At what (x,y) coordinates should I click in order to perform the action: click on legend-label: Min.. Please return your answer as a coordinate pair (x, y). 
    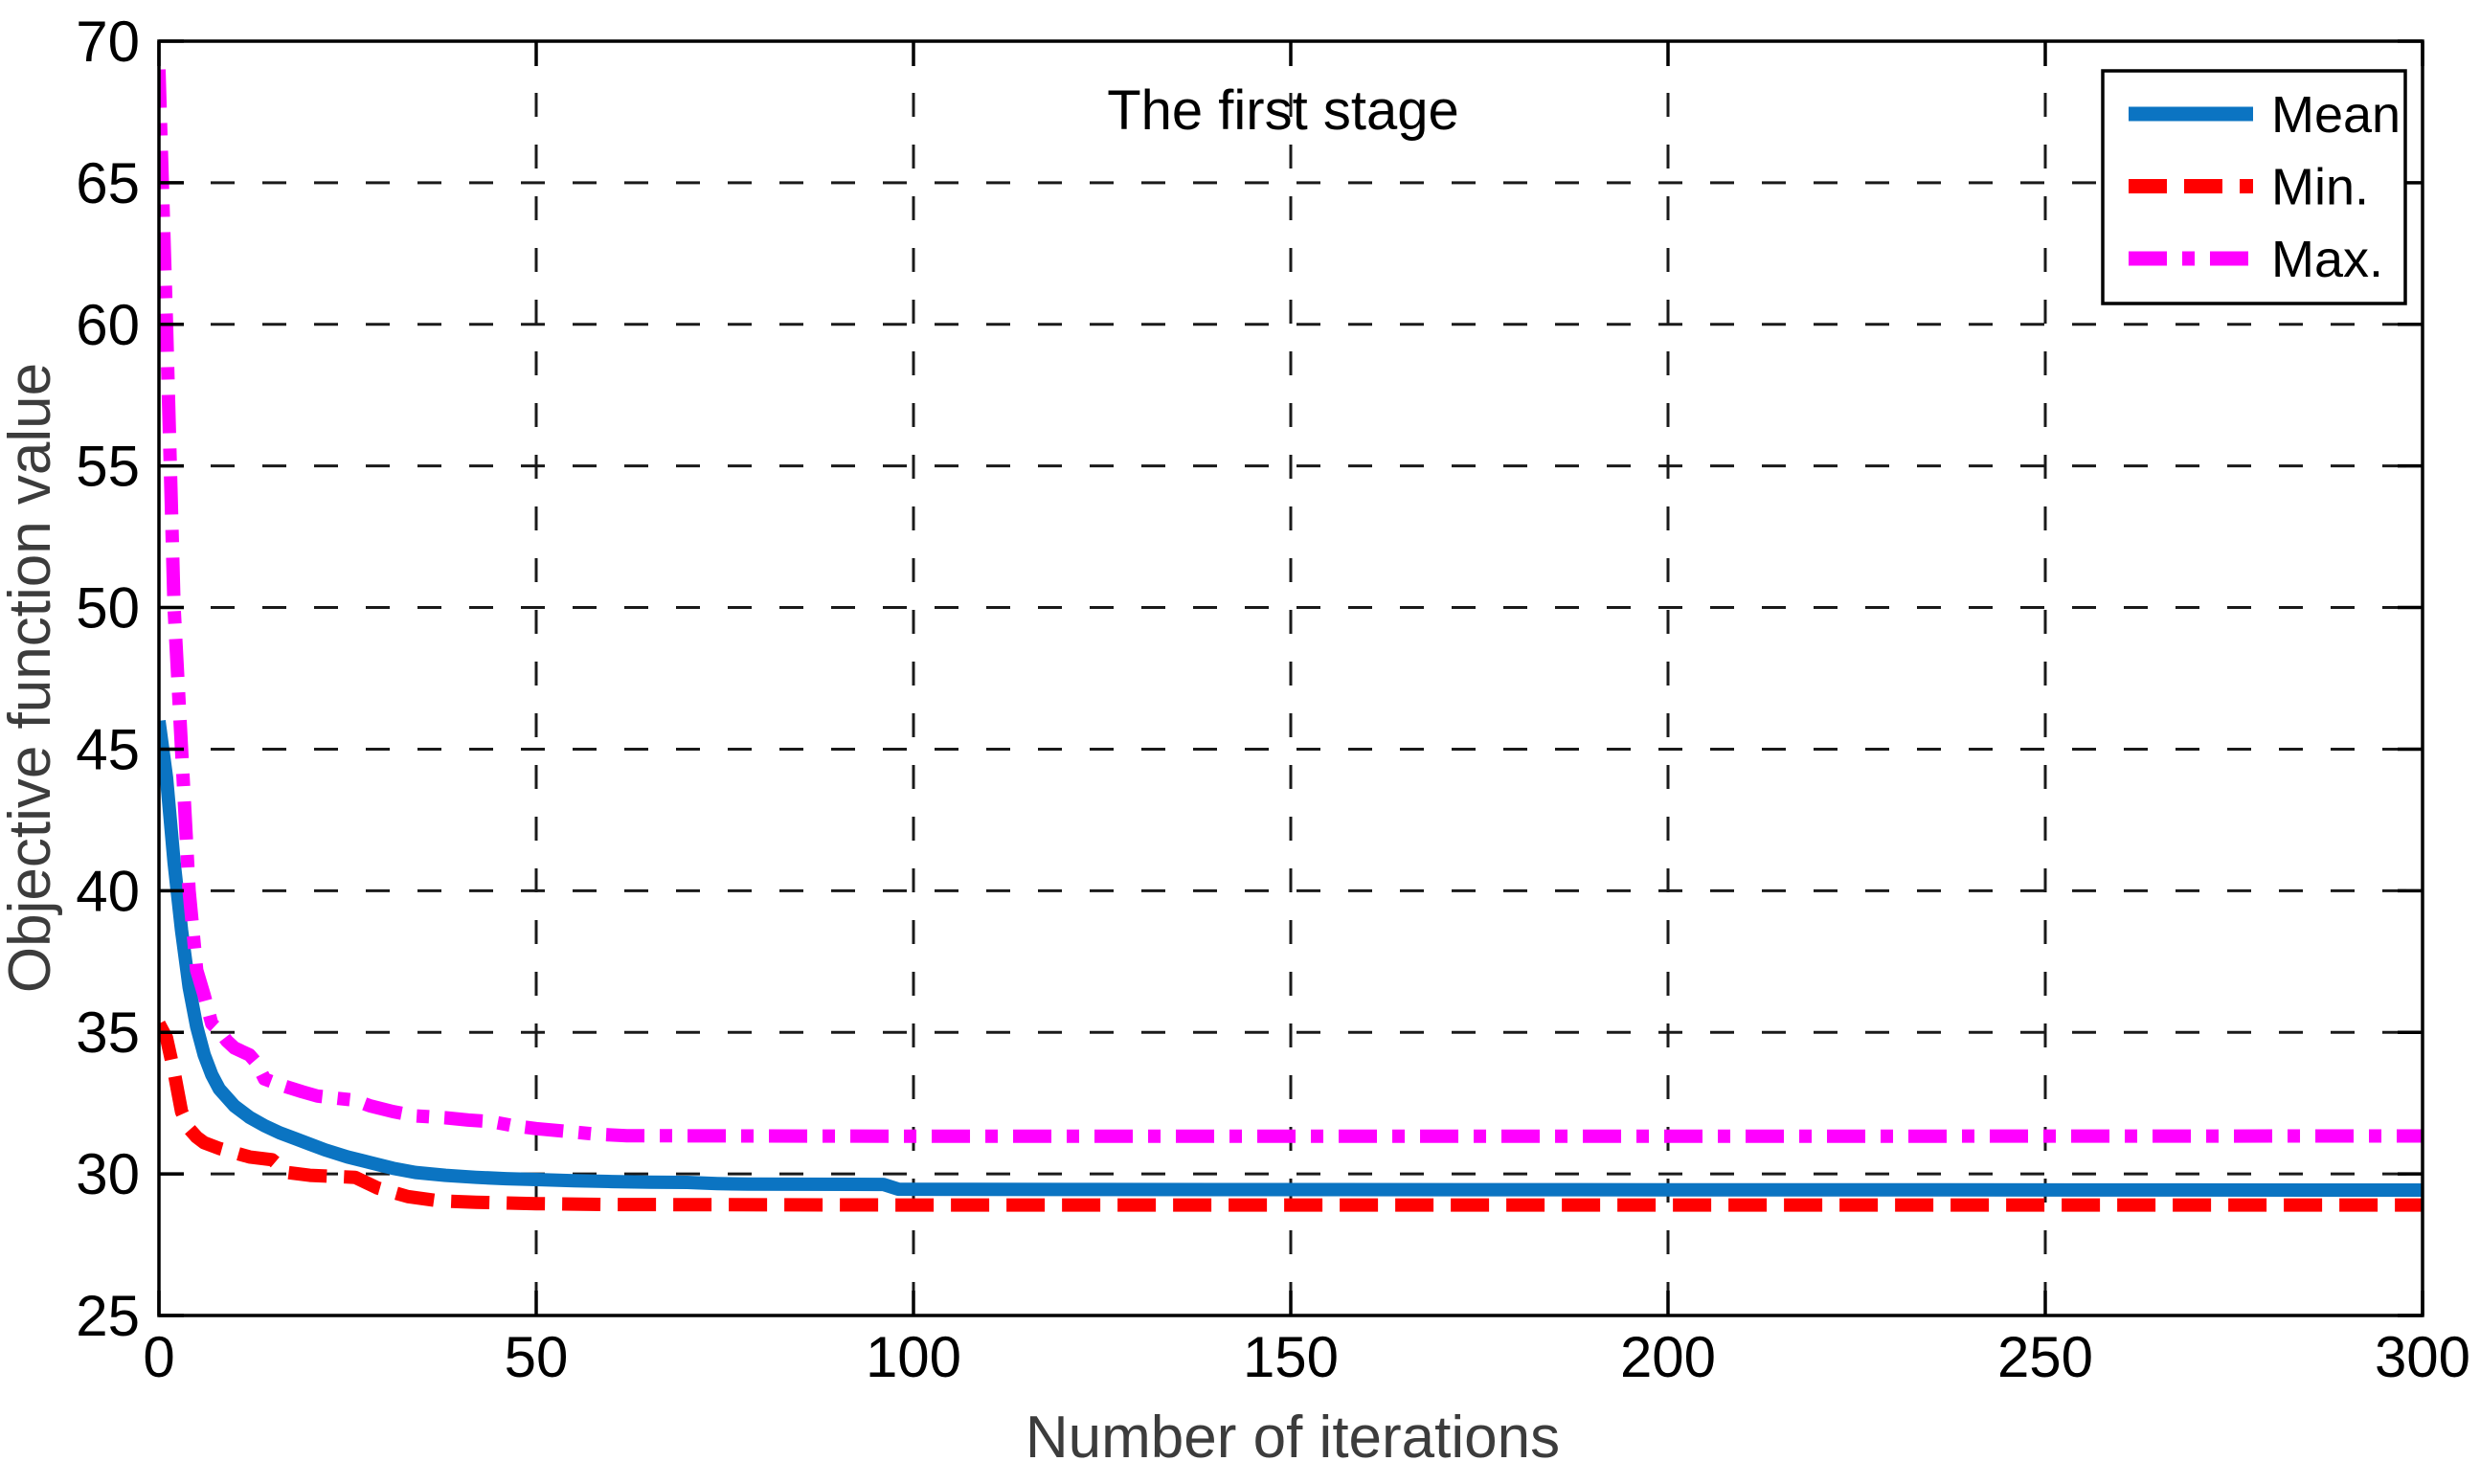
    Looking at the image, I should click on (2320, 187).